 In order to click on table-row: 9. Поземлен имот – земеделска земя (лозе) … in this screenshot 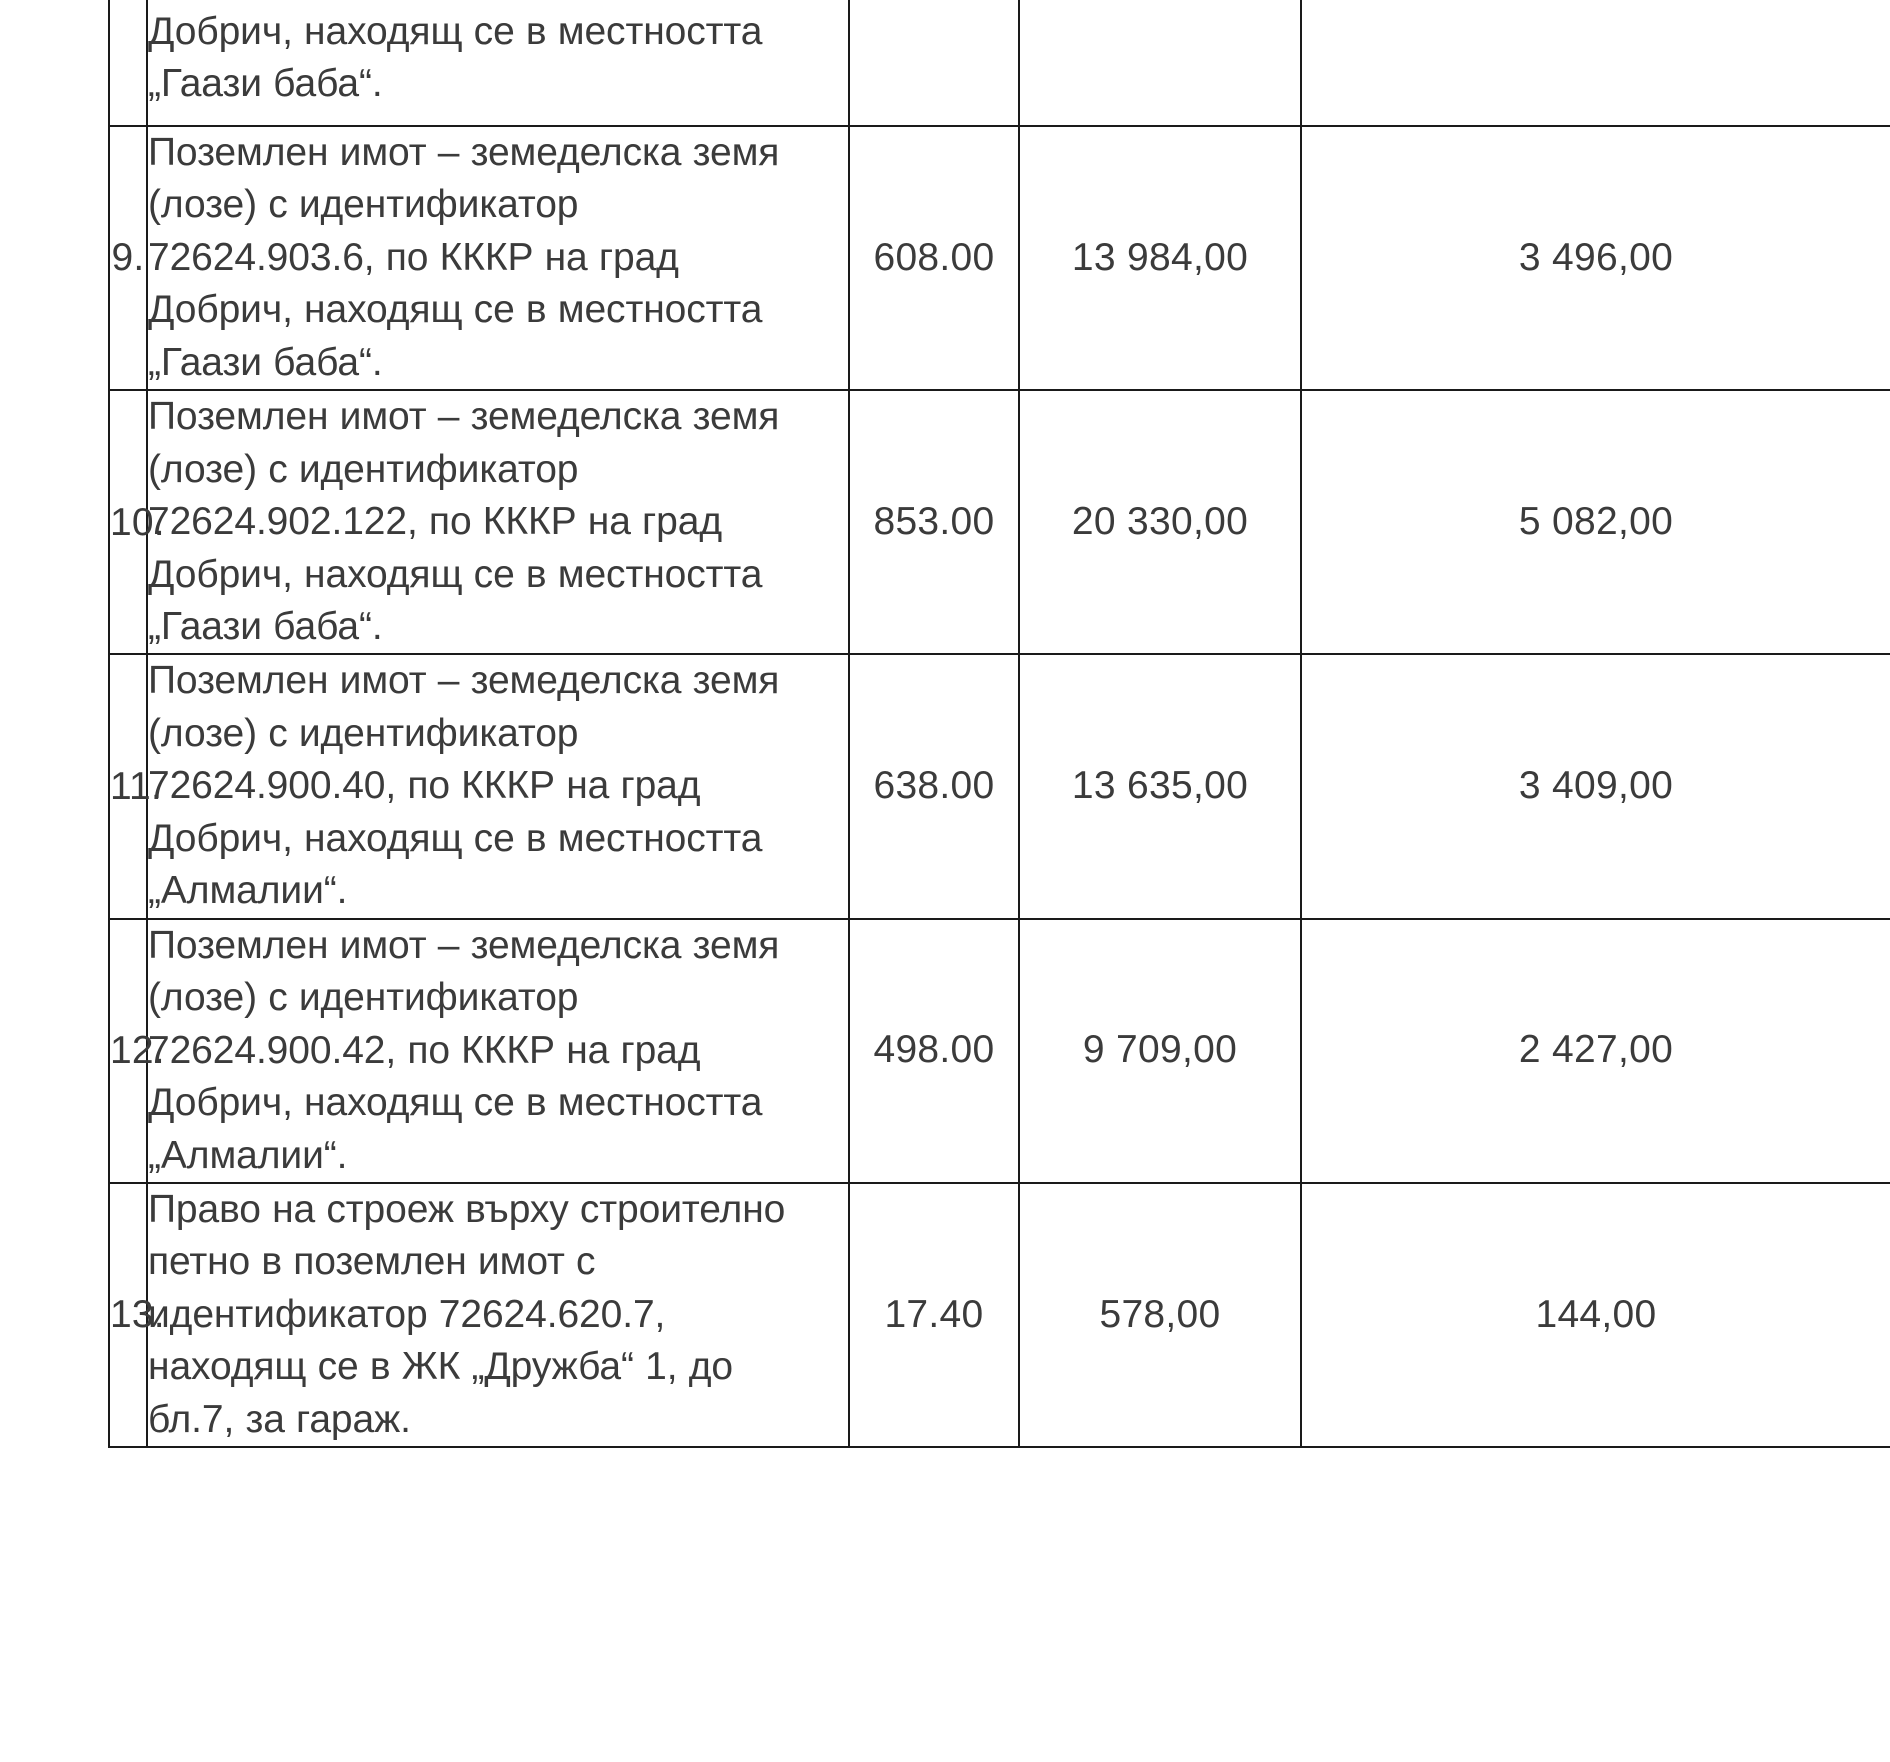, I will do `click(999, 258)`.